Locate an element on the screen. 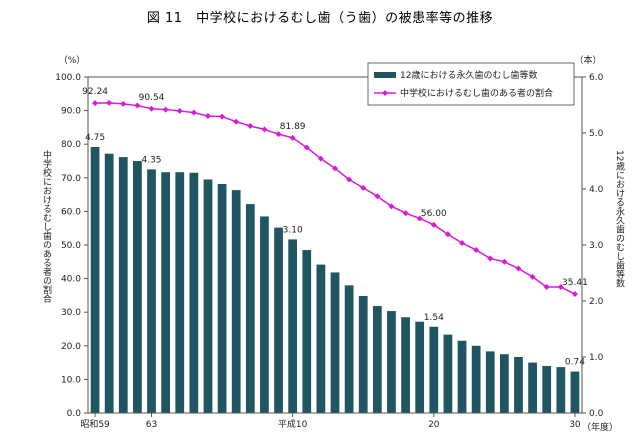 This screenshot has height=446, width=640. bar-data-label: 1.54 is located at coordinates (434, 318).